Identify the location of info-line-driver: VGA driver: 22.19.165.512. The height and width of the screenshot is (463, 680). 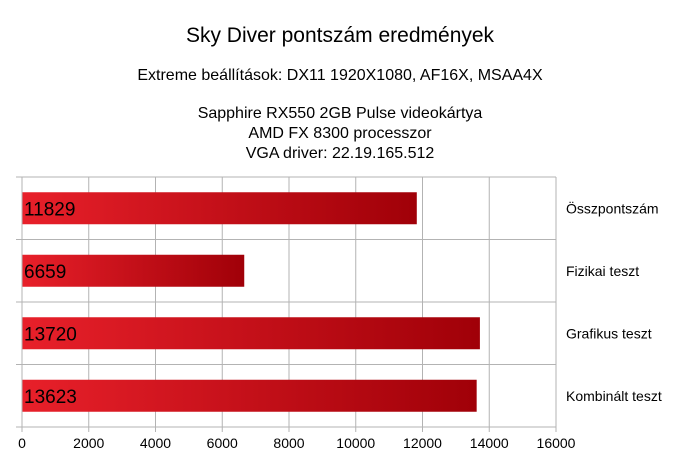
(340, 153).